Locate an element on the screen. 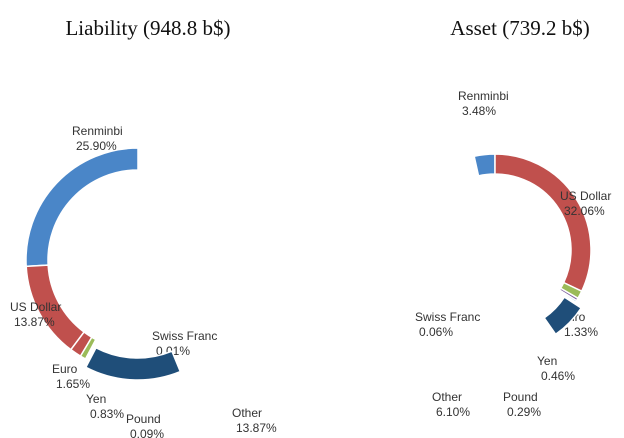  value-label: 25.90% is located at coordinates (96, 146).